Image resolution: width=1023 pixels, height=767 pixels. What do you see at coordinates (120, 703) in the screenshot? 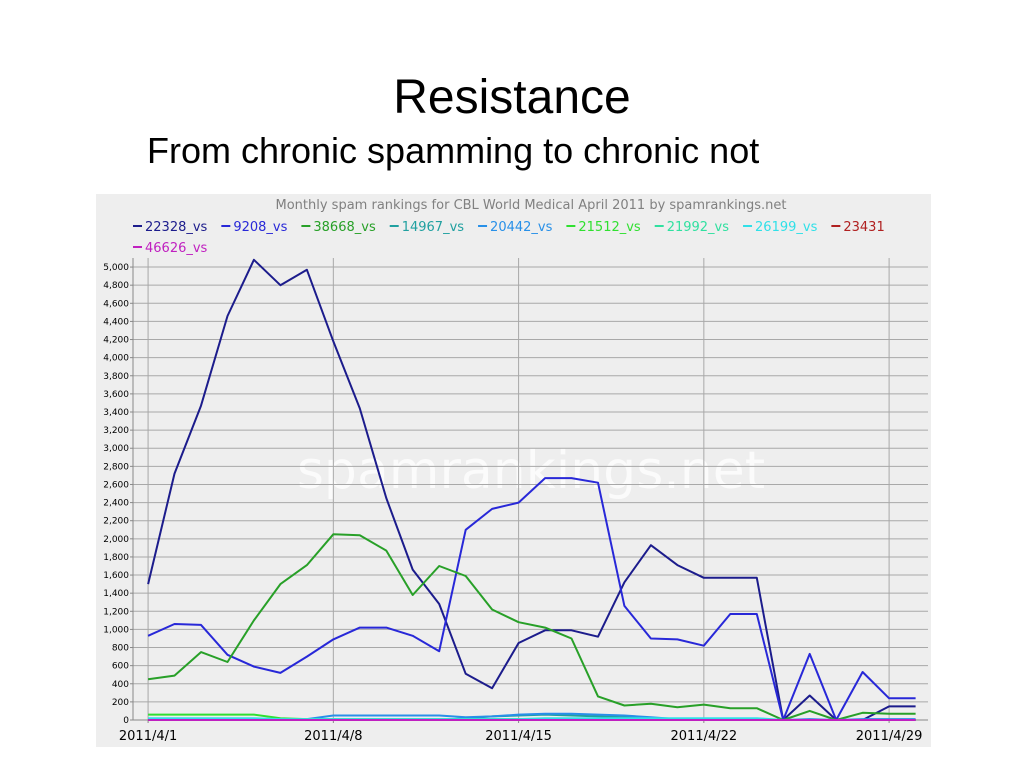
I see `y-tick-label: 200` at bounding box center [120, 703].